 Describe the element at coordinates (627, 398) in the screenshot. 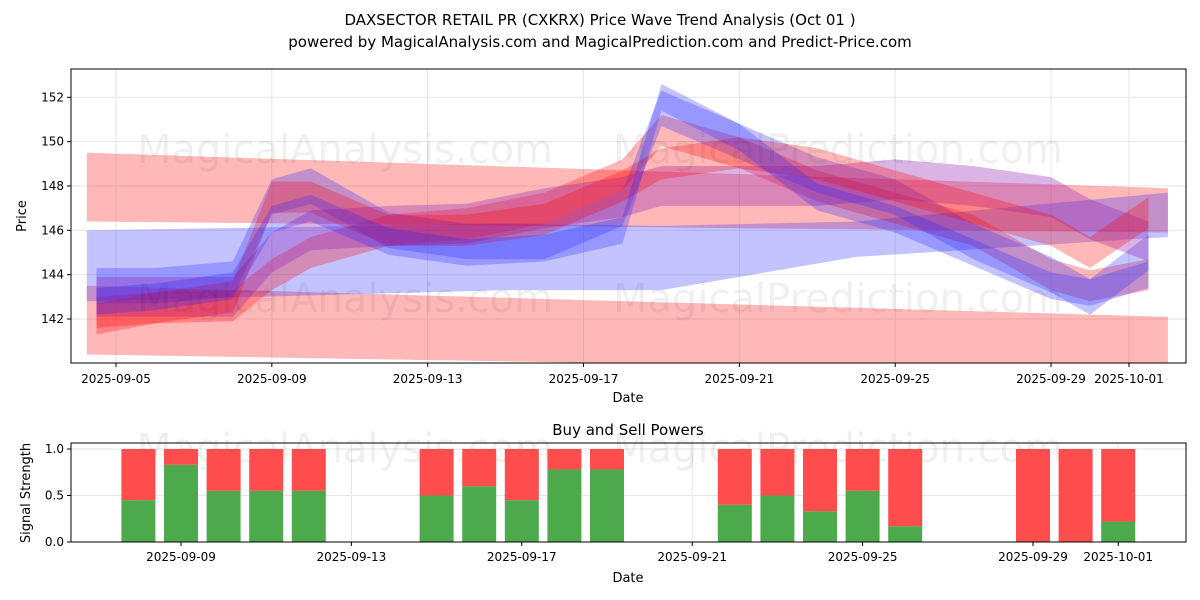

I see `top-x-axis-label: Date` at that location.